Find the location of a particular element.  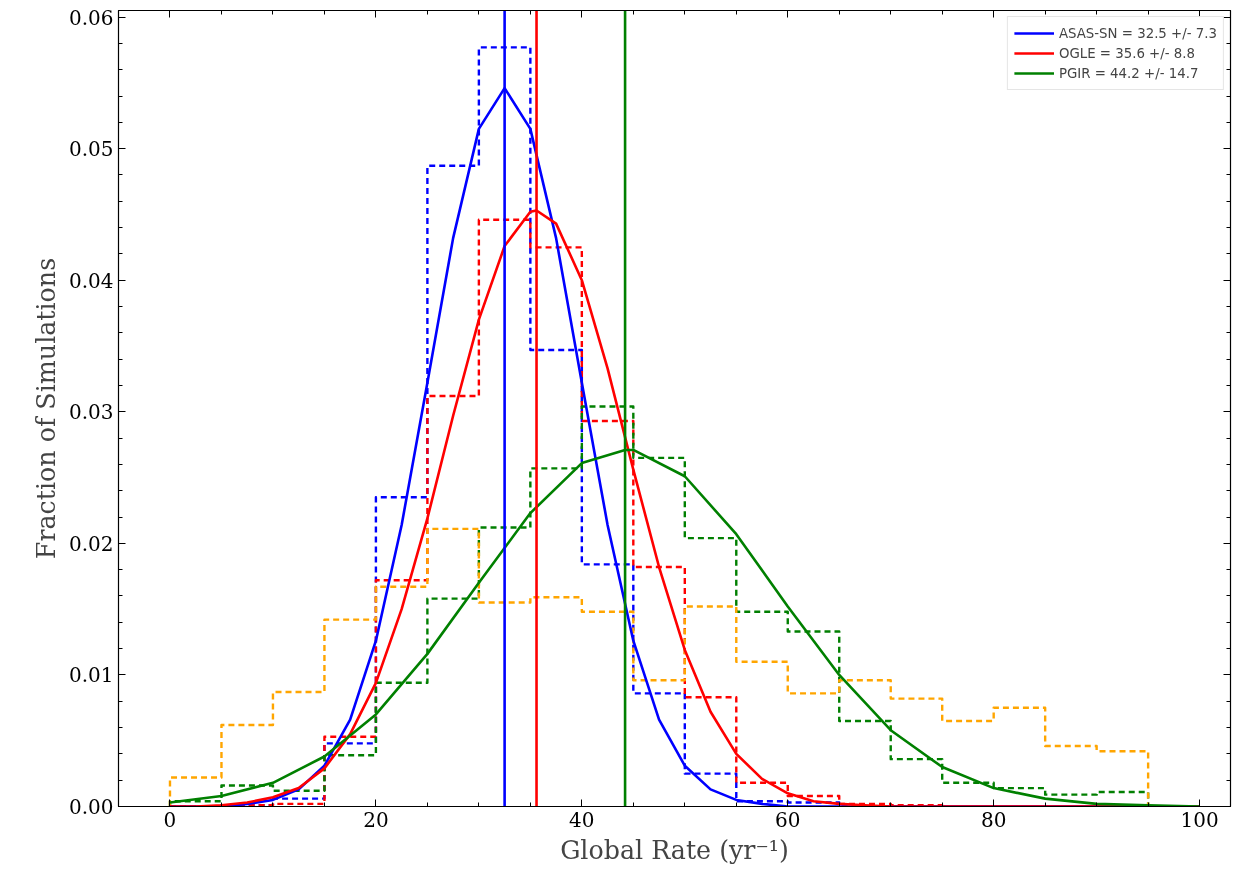

y-axis-title: Fraction of Simulations is located at coordinates (45, 408).